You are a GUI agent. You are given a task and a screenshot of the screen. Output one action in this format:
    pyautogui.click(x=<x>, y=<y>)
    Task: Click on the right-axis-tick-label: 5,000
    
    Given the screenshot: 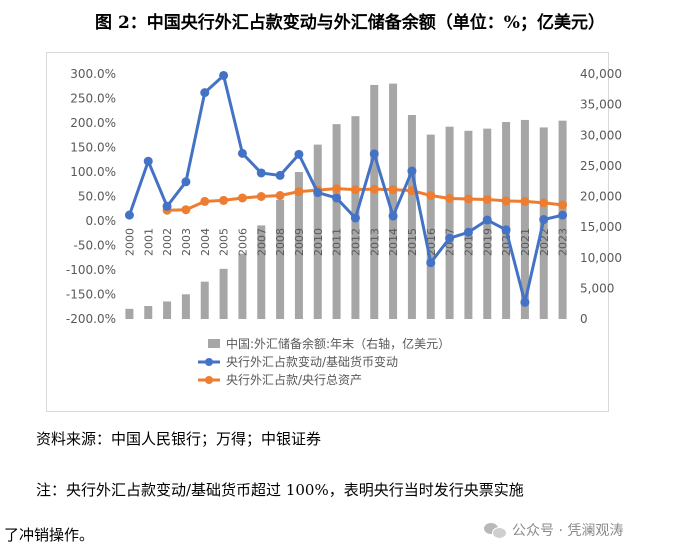 What is the action you would take?
    pyautogui.click(x=597, y=288)
    